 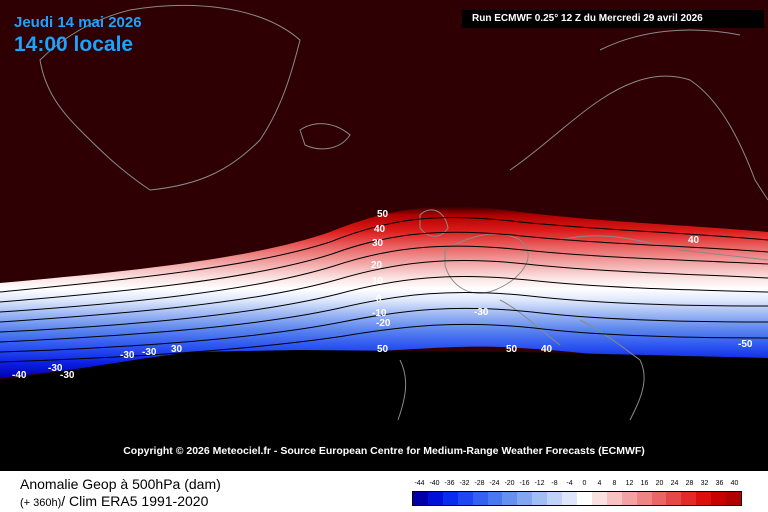 What do you see at coordinates (539, 483) in the screenshot?
I see `color-scale-label: -12` at bounding box center [539, 483].